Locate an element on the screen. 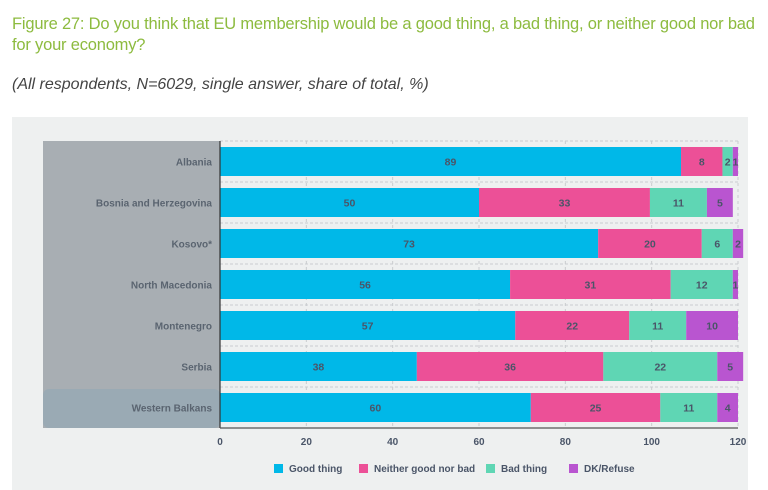  x-tick-label: 120 is located at coordinates (738, 442).